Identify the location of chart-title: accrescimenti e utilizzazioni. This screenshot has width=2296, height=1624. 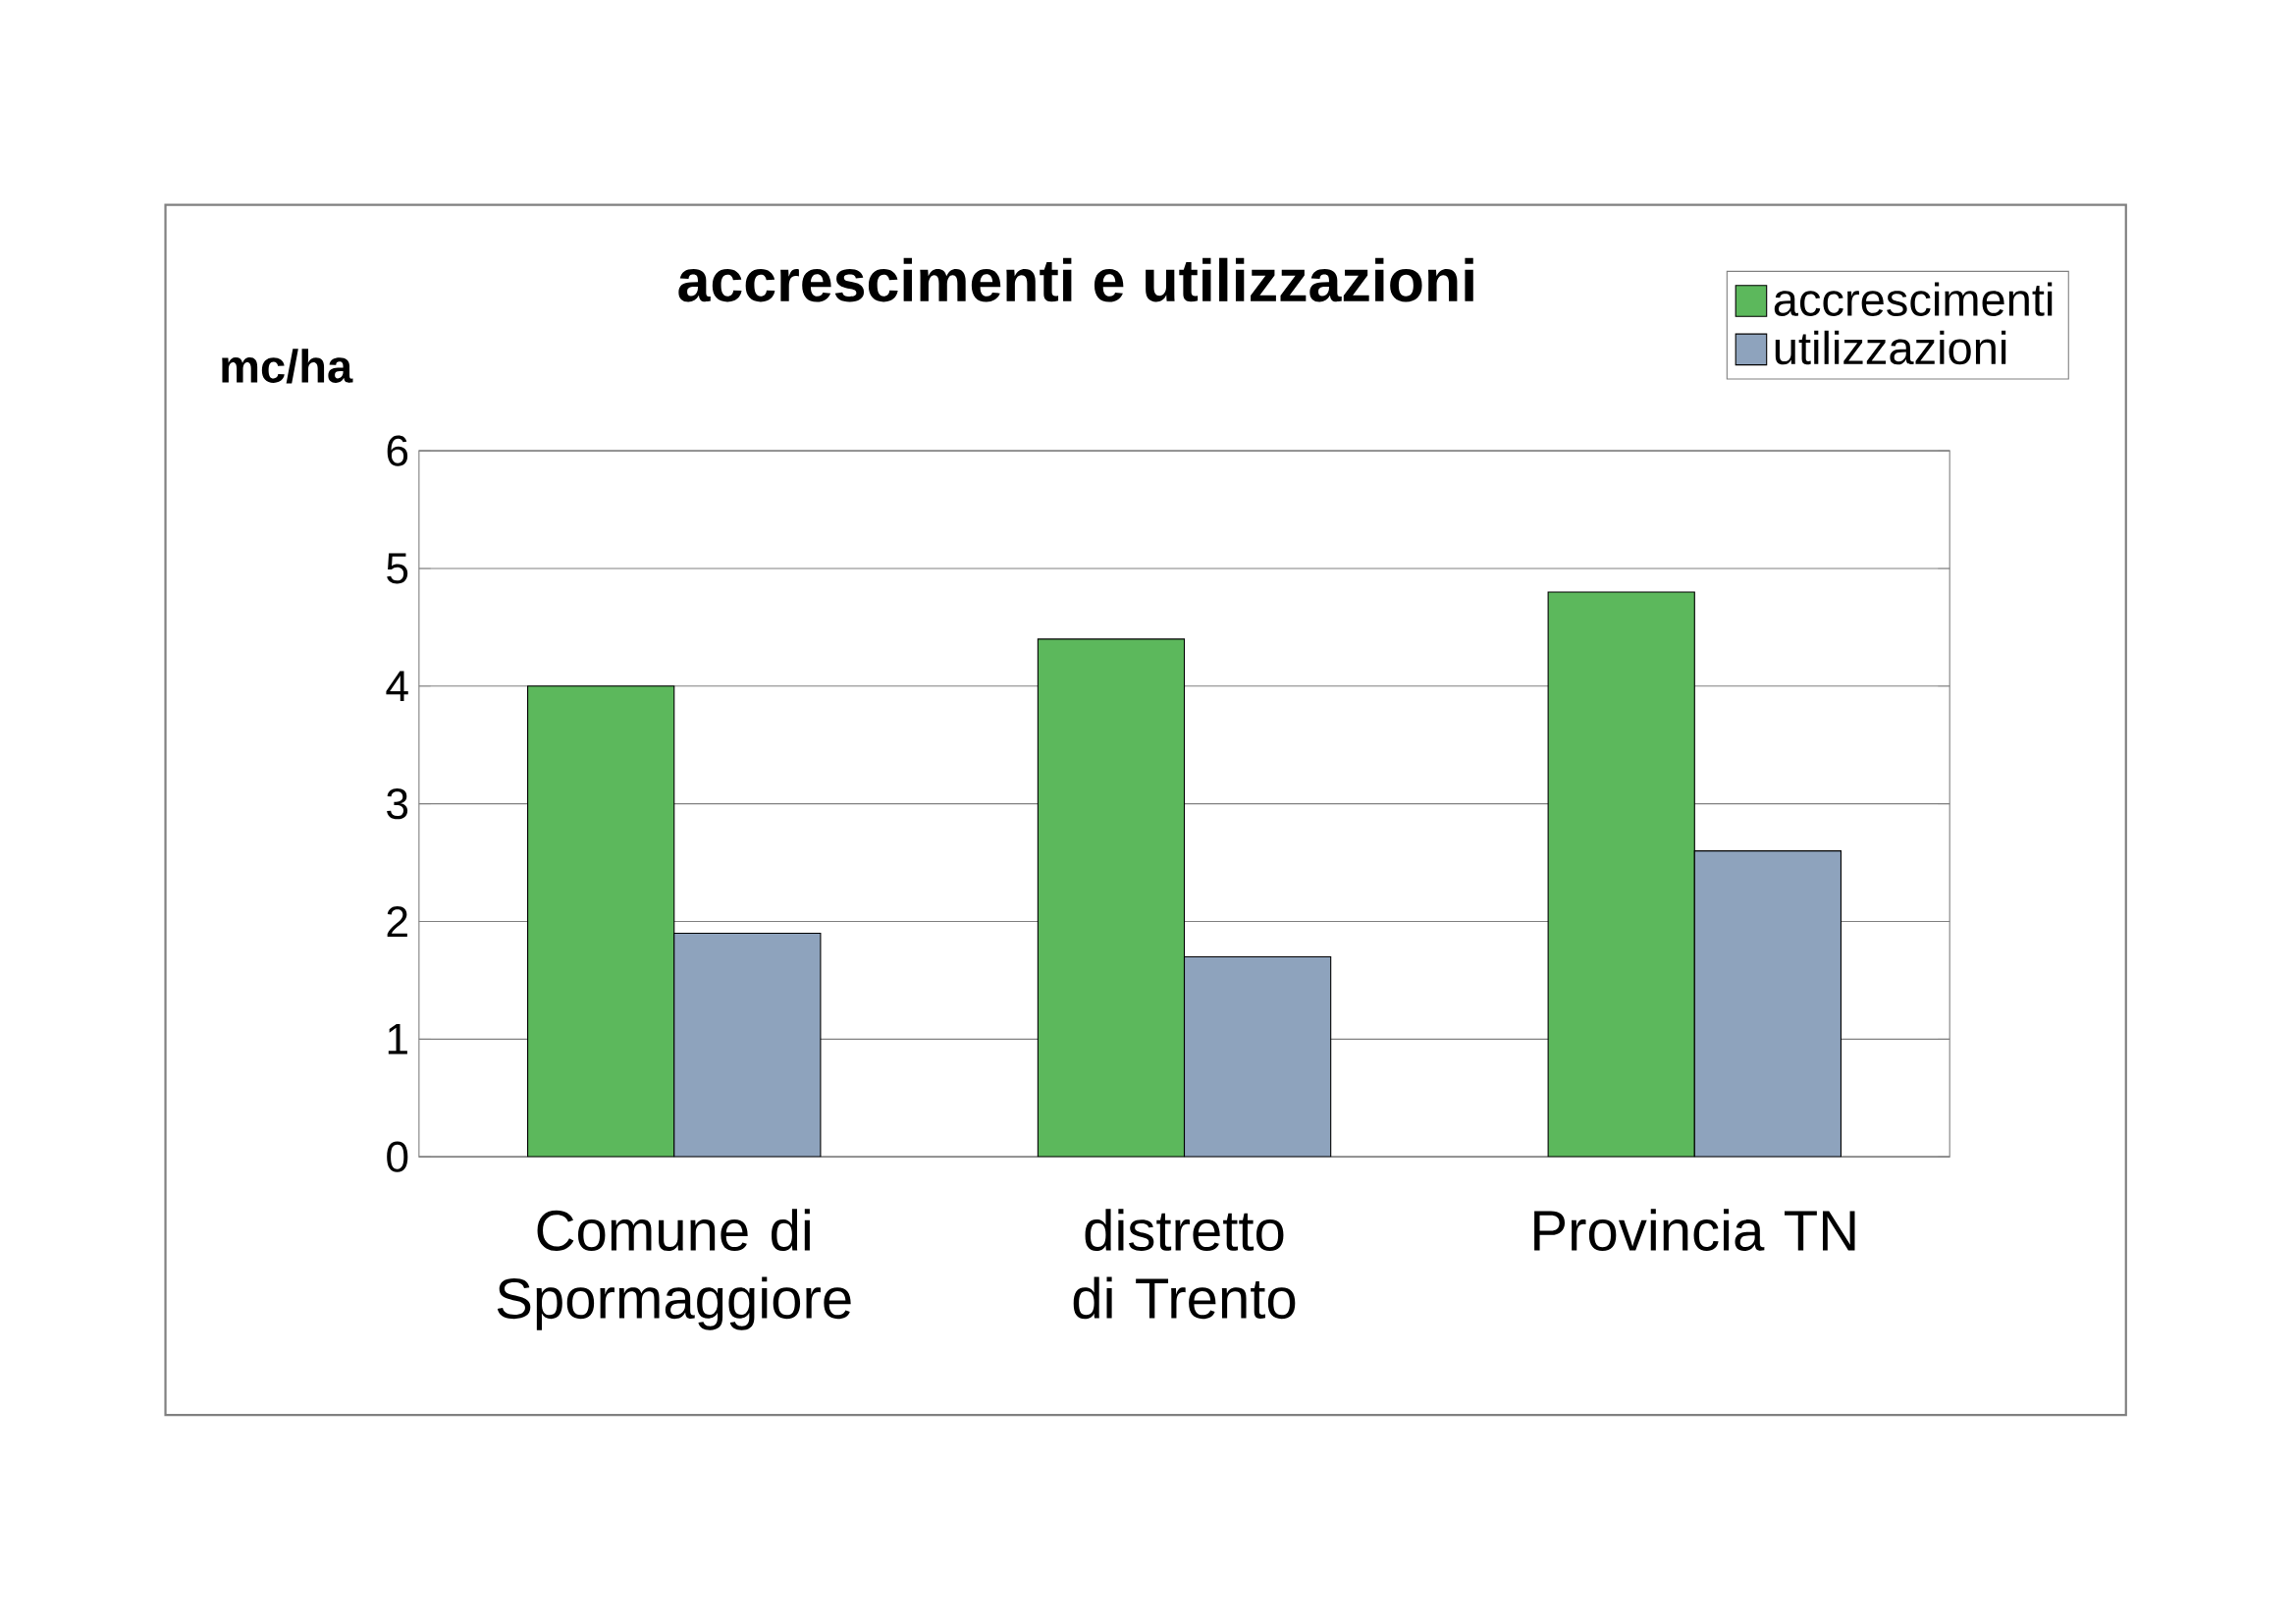
(1075, 279).